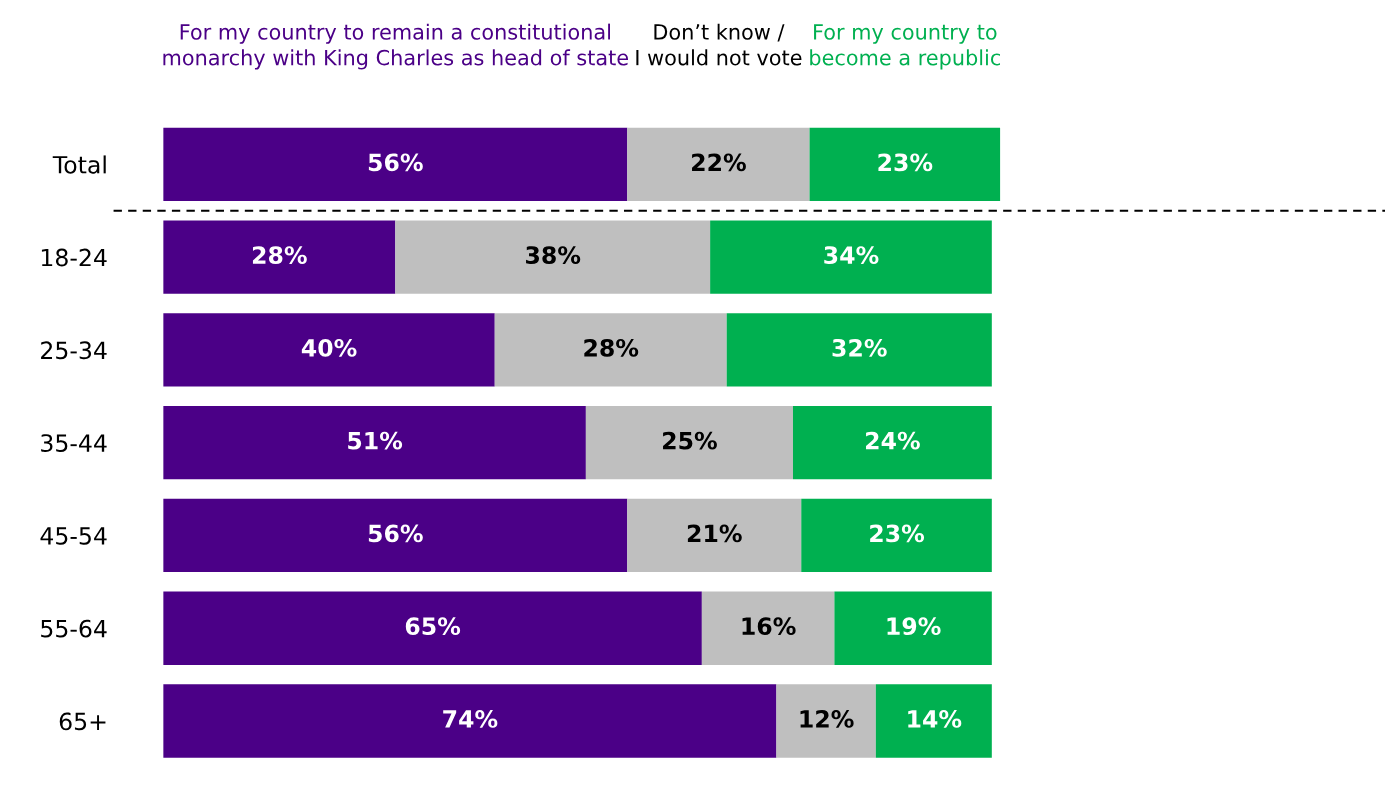 This screenshot has width=1385, height=798. I want to click on y-tick-label: 18-24, so click(74, 257).